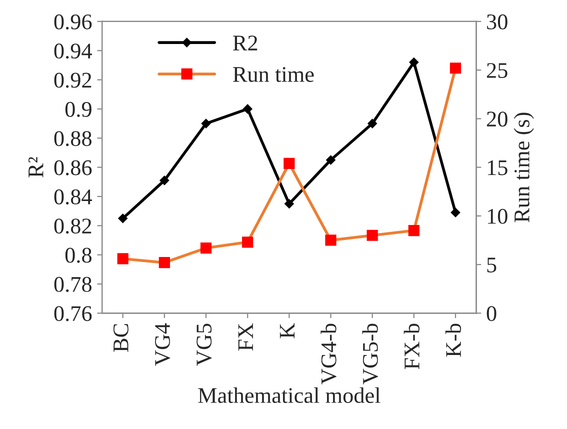  I want to click on x-tick-label: VG4, so click(162, 344).